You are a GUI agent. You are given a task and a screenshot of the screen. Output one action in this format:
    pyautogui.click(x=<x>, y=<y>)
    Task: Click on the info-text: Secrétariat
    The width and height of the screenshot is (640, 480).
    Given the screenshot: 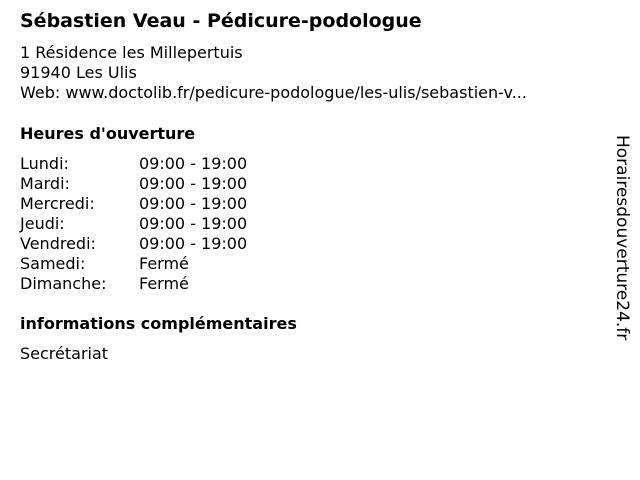 What is the action you would take?
    pyautogui.click(x=64, y=353)
    